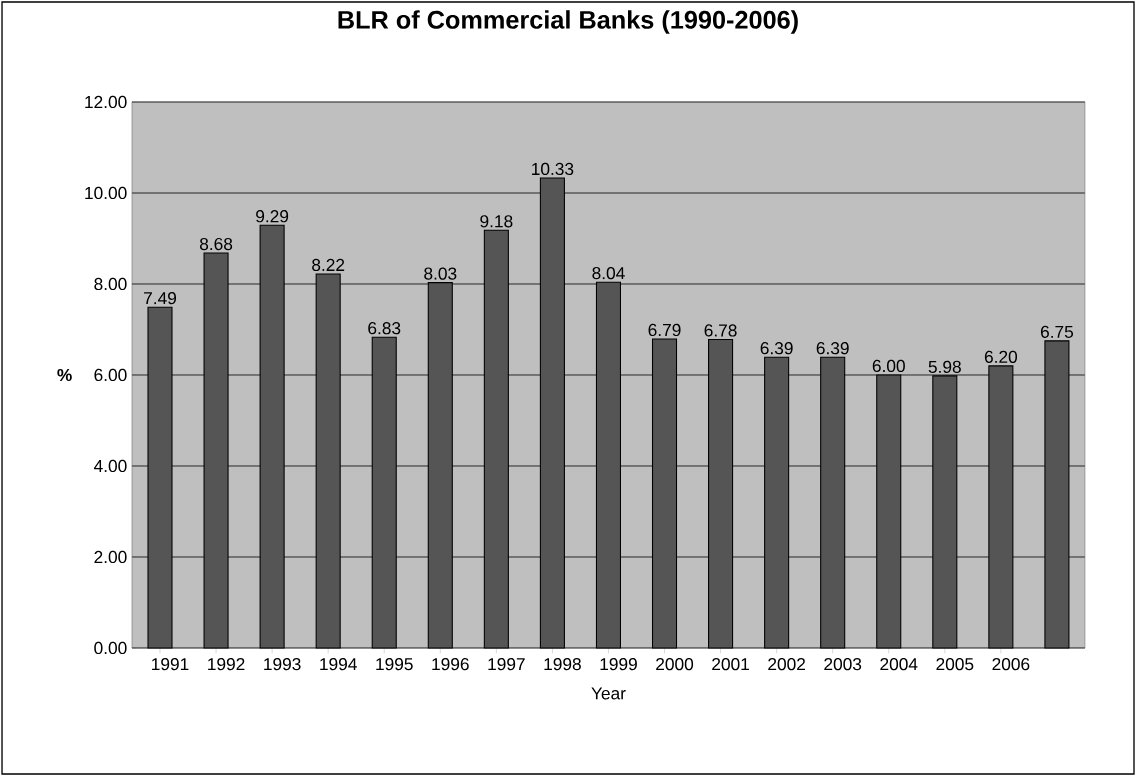  I want to click on x-tick-label: 1993, so click(282, 664).